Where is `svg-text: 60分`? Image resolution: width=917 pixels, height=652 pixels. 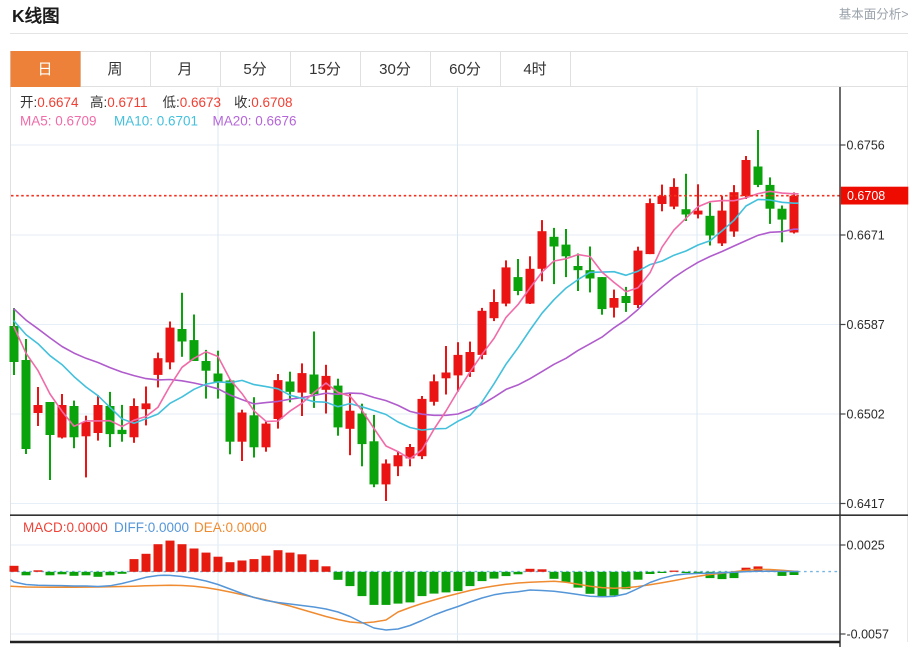 svg-text: 60分 is located at coordinates (465, 69).